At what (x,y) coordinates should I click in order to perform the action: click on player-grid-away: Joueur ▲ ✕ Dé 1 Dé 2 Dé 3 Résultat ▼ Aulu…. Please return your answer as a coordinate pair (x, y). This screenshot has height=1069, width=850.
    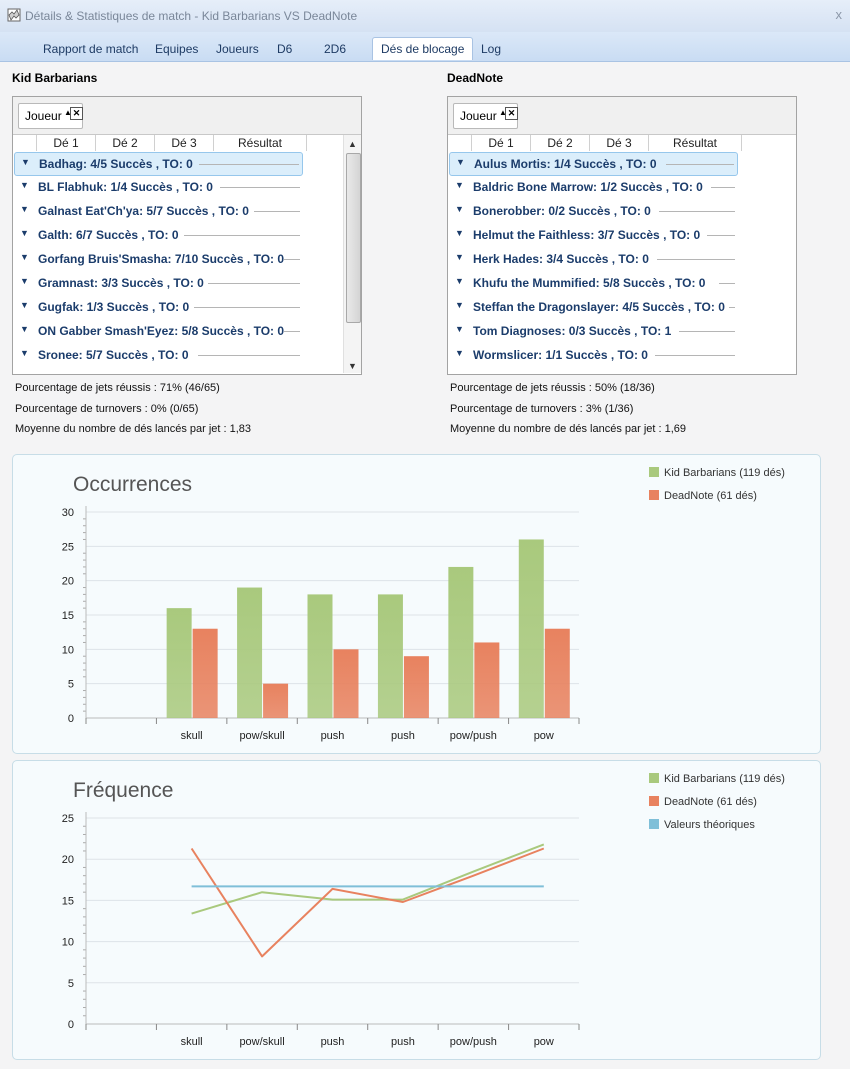
    Looking at the image, I should click on (622, 235).